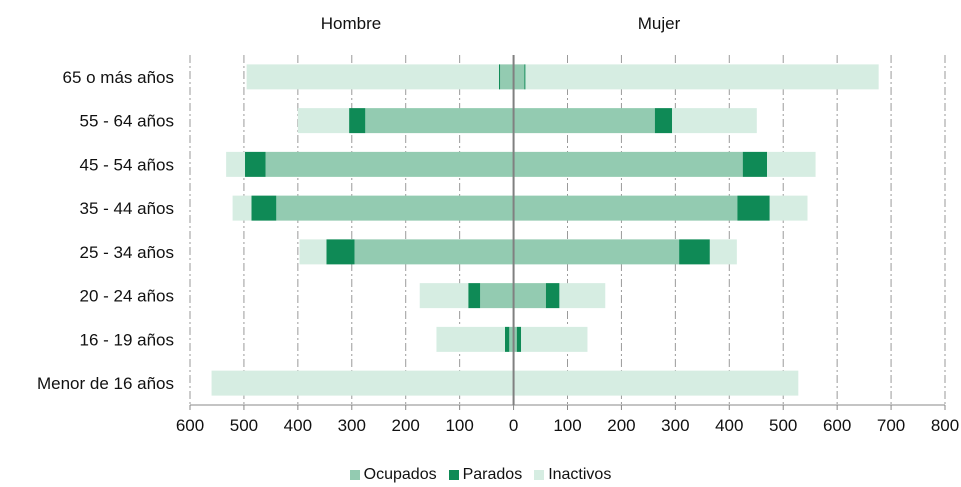 The image size is (961, 487). What do you see at coordinates (126, 296) in the screenshot?
I see `category-label: 20 - 24 años` at bounding box center [126, 296].